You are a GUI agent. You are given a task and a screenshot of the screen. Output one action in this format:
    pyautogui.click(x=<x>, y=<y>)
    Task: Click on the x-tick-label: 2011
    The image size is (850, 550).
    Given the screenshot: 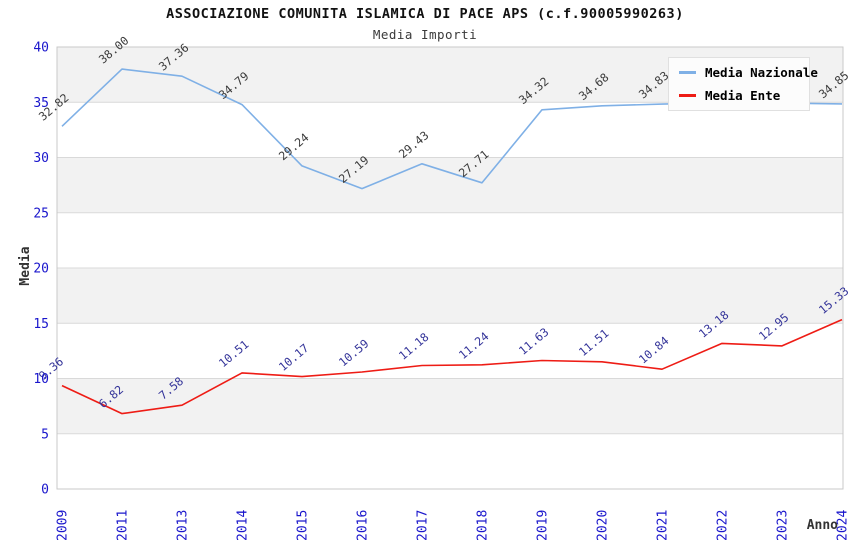 What is the action you would take?
    pyautogui.click(x=123, y=525)
    